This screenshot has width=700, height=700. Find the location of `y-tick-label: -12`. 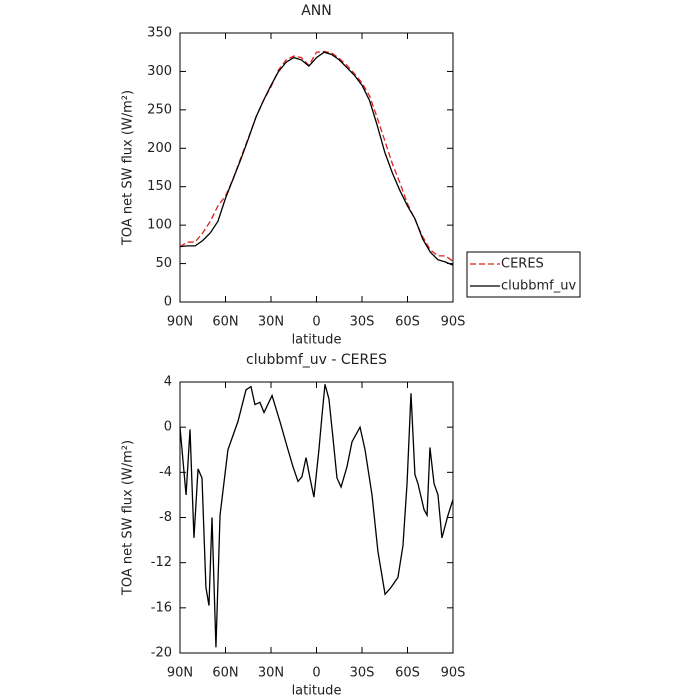

y-tick-label: -12 is located at coordinates (161, 562).